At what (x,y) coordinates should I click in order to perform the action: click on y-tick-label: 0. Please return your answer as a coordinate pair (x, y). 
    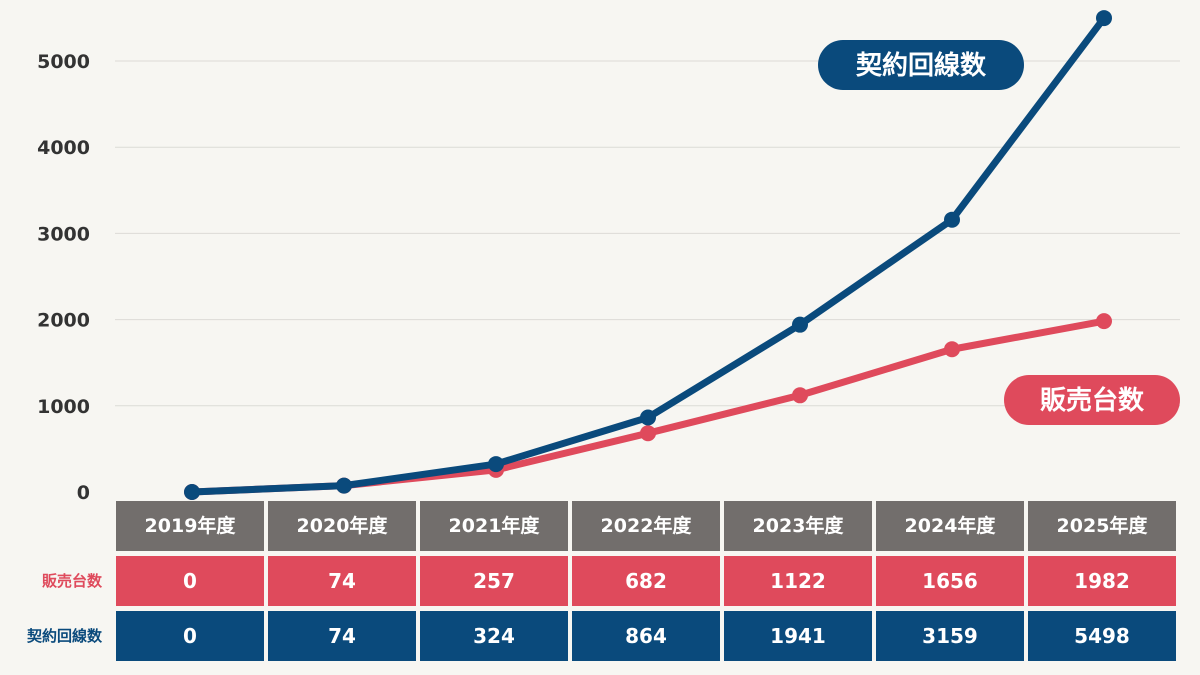
    Looking at the image, I should click on (83, 491).